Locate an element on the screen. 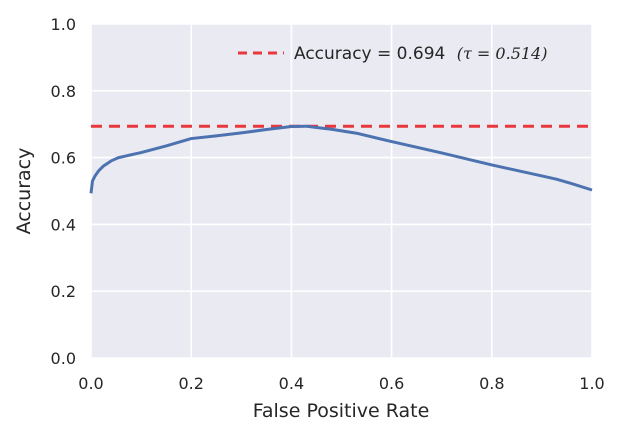 This screenshot has width=622, height=436. series-group is located at coordinates (341, 159).